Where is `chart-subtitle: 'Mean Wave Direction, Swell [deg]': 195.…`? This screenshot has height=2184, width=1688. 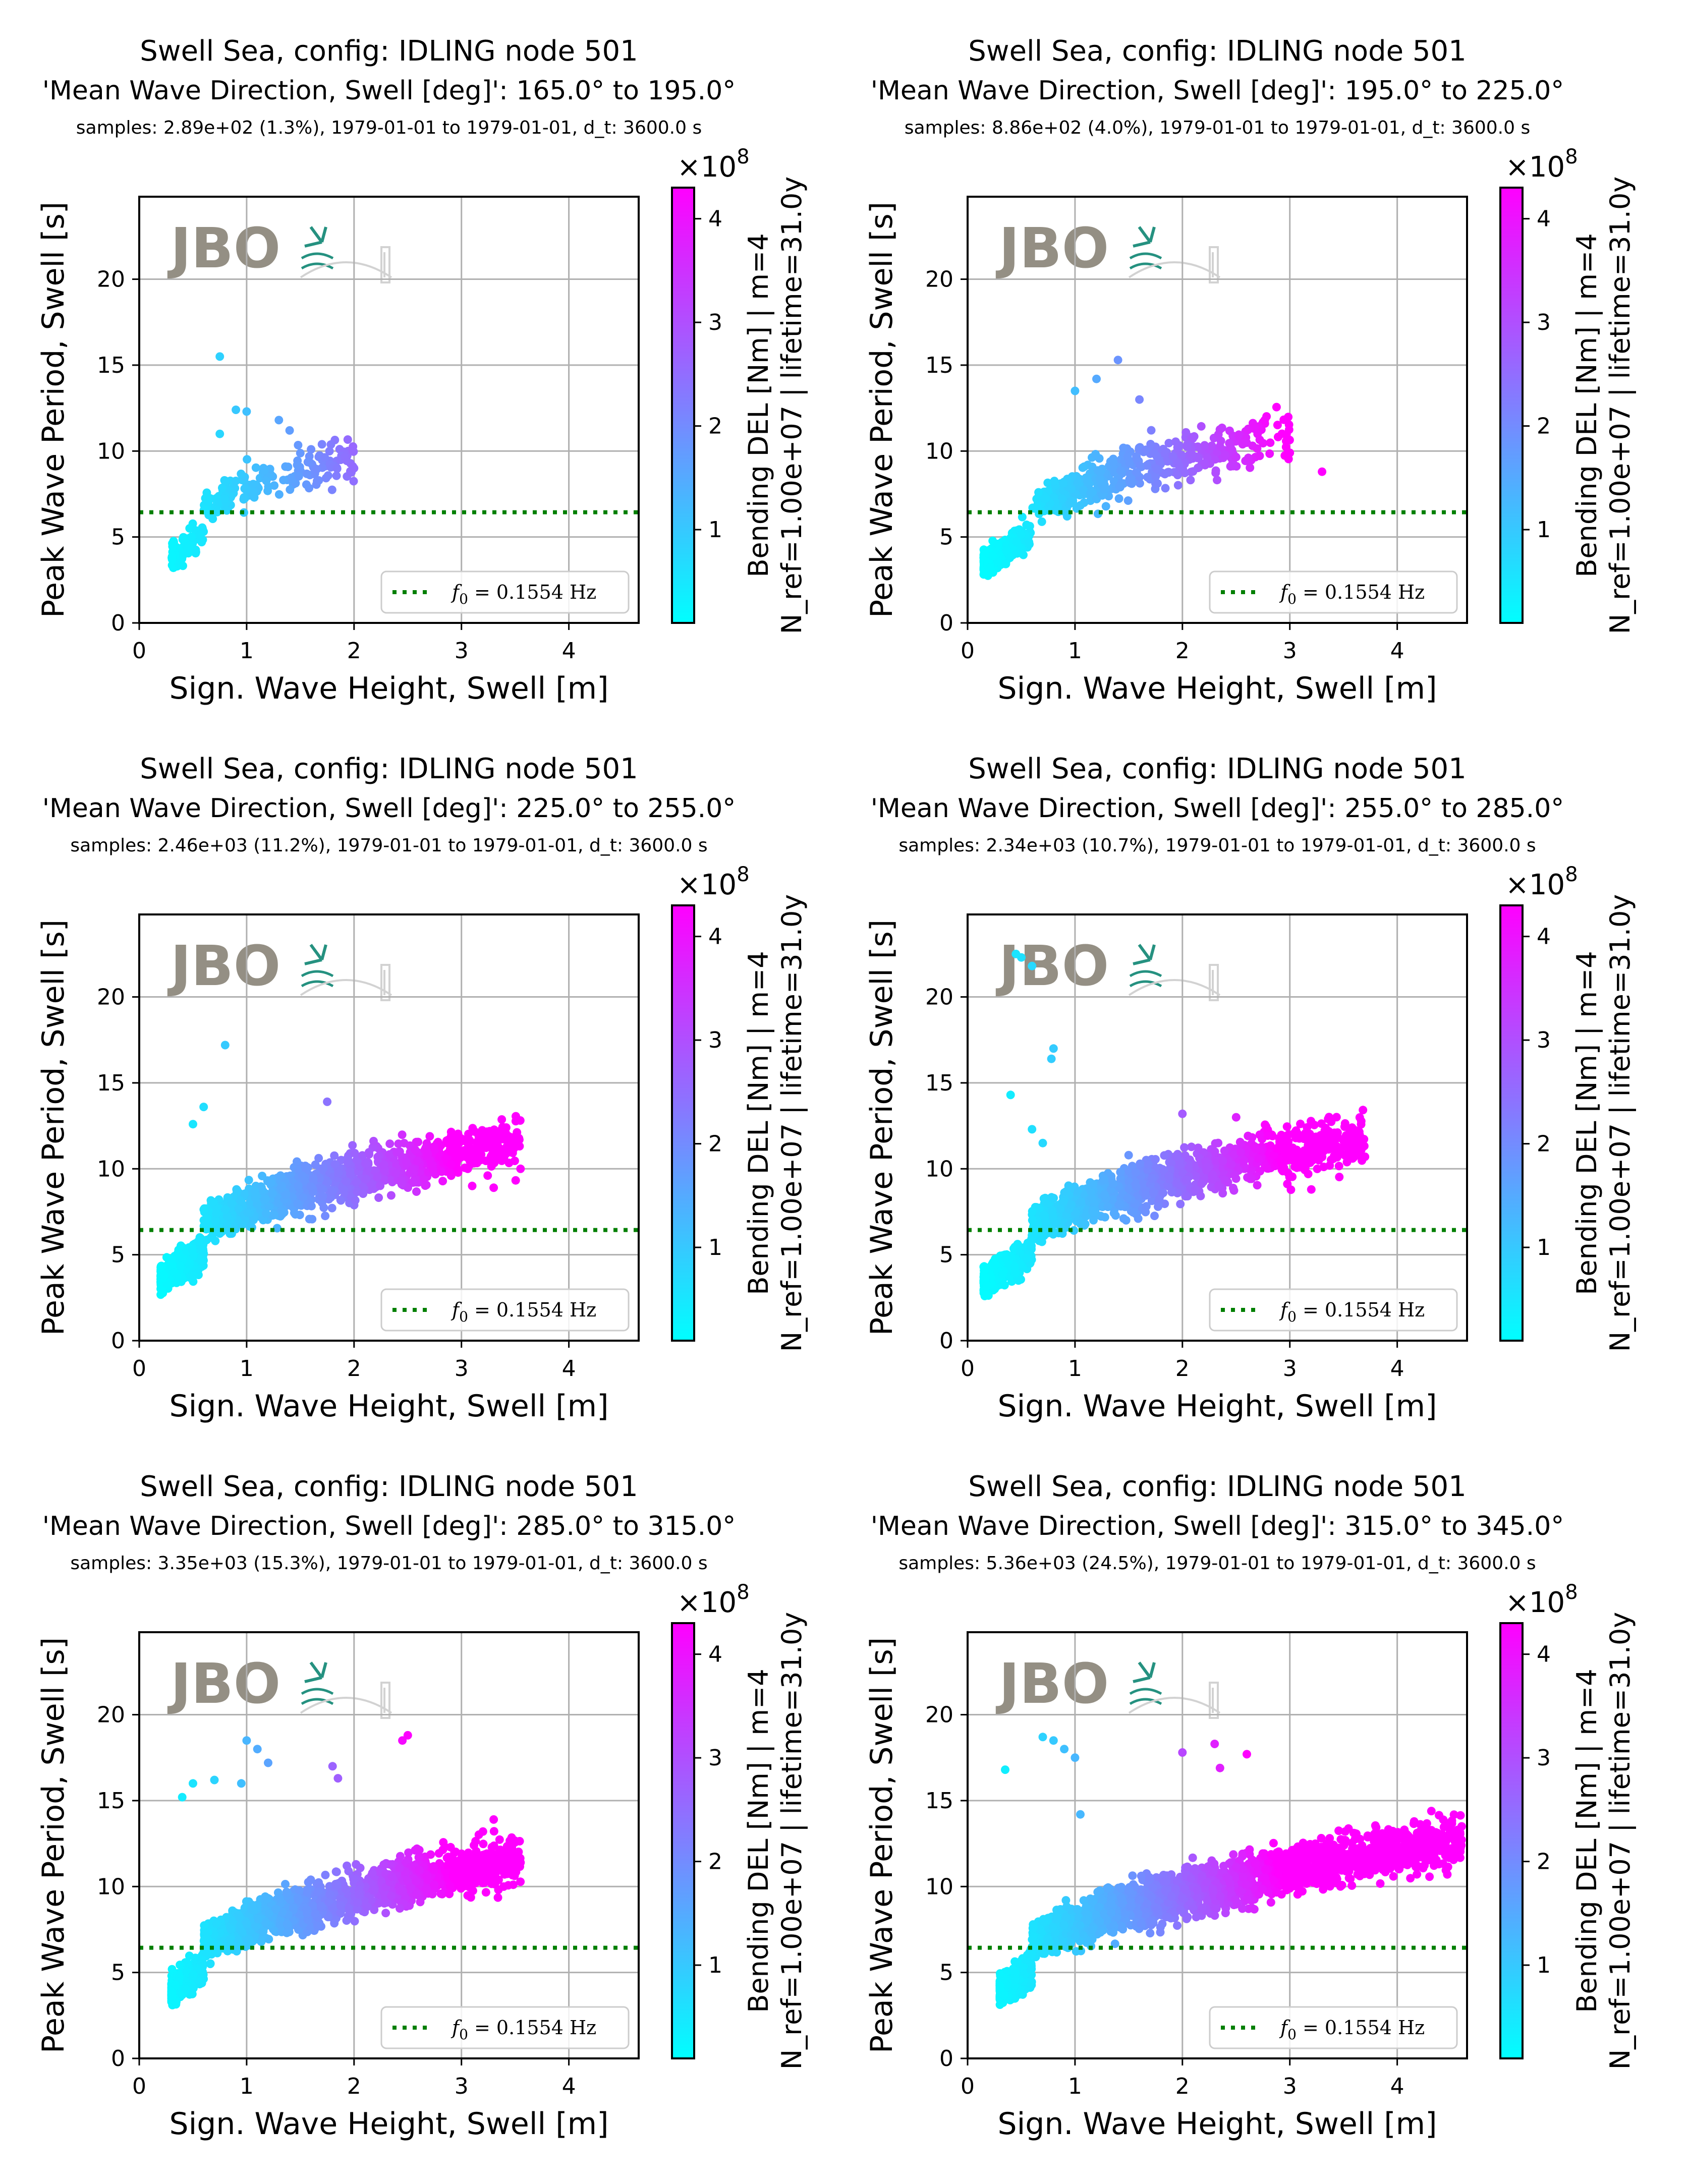 chart-subtitle: 'Mean Wave Direction, Swell [deg]': 195.… is located at coordinates (1217, 91).